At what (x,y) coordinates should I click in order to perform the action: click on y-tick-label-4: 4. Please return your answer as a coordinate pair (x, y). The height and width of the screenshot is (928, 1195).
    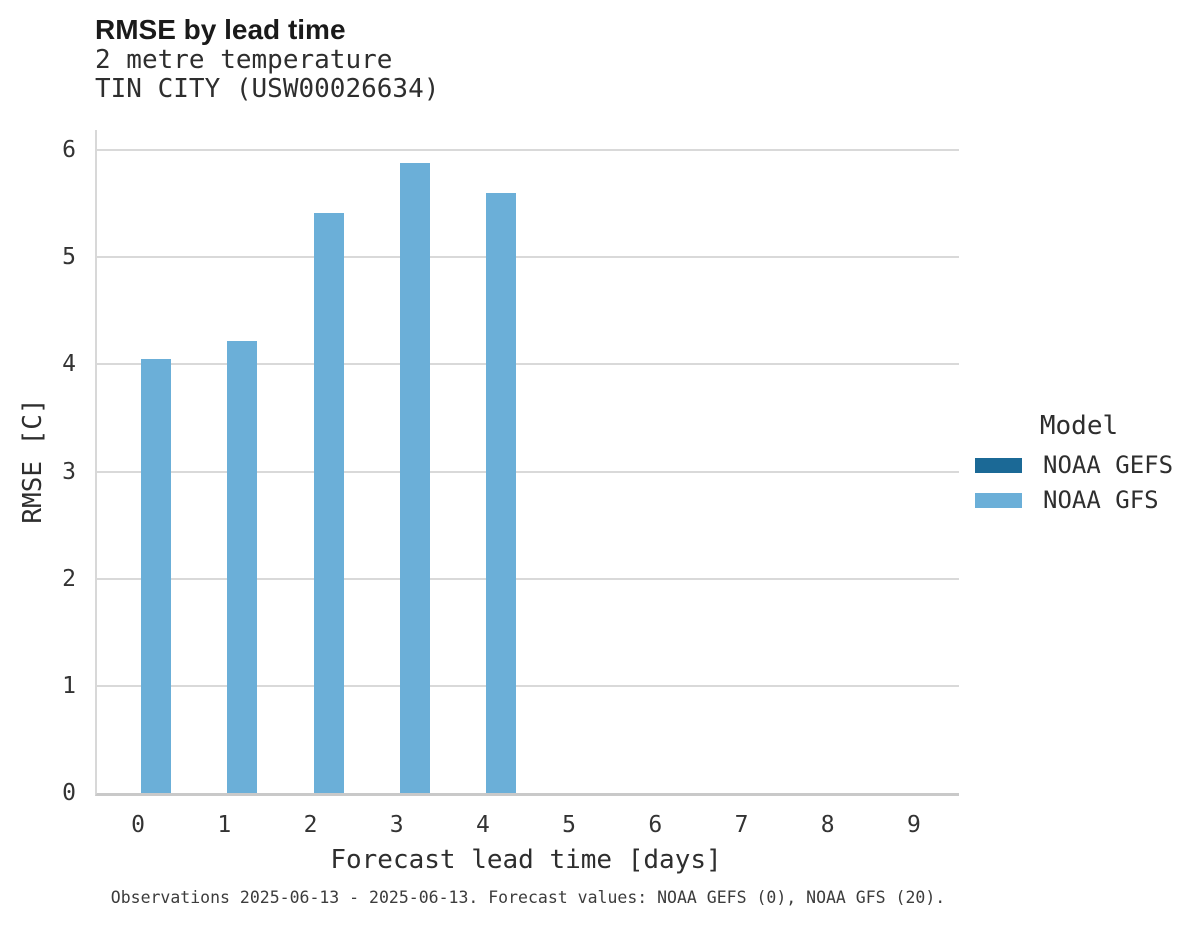
    Looking at the image, I should click on (69, 364).